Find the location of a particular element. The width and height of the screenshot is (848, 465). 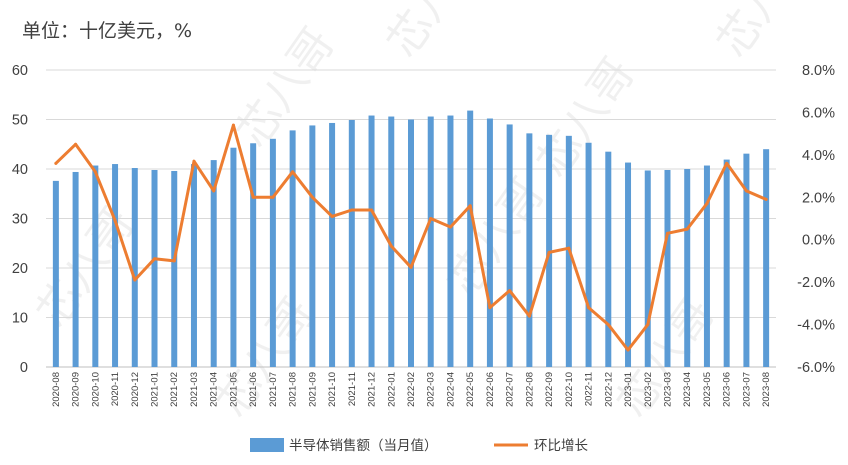

x-tick-label: 2020-12 is located at coordinates (135, 389).